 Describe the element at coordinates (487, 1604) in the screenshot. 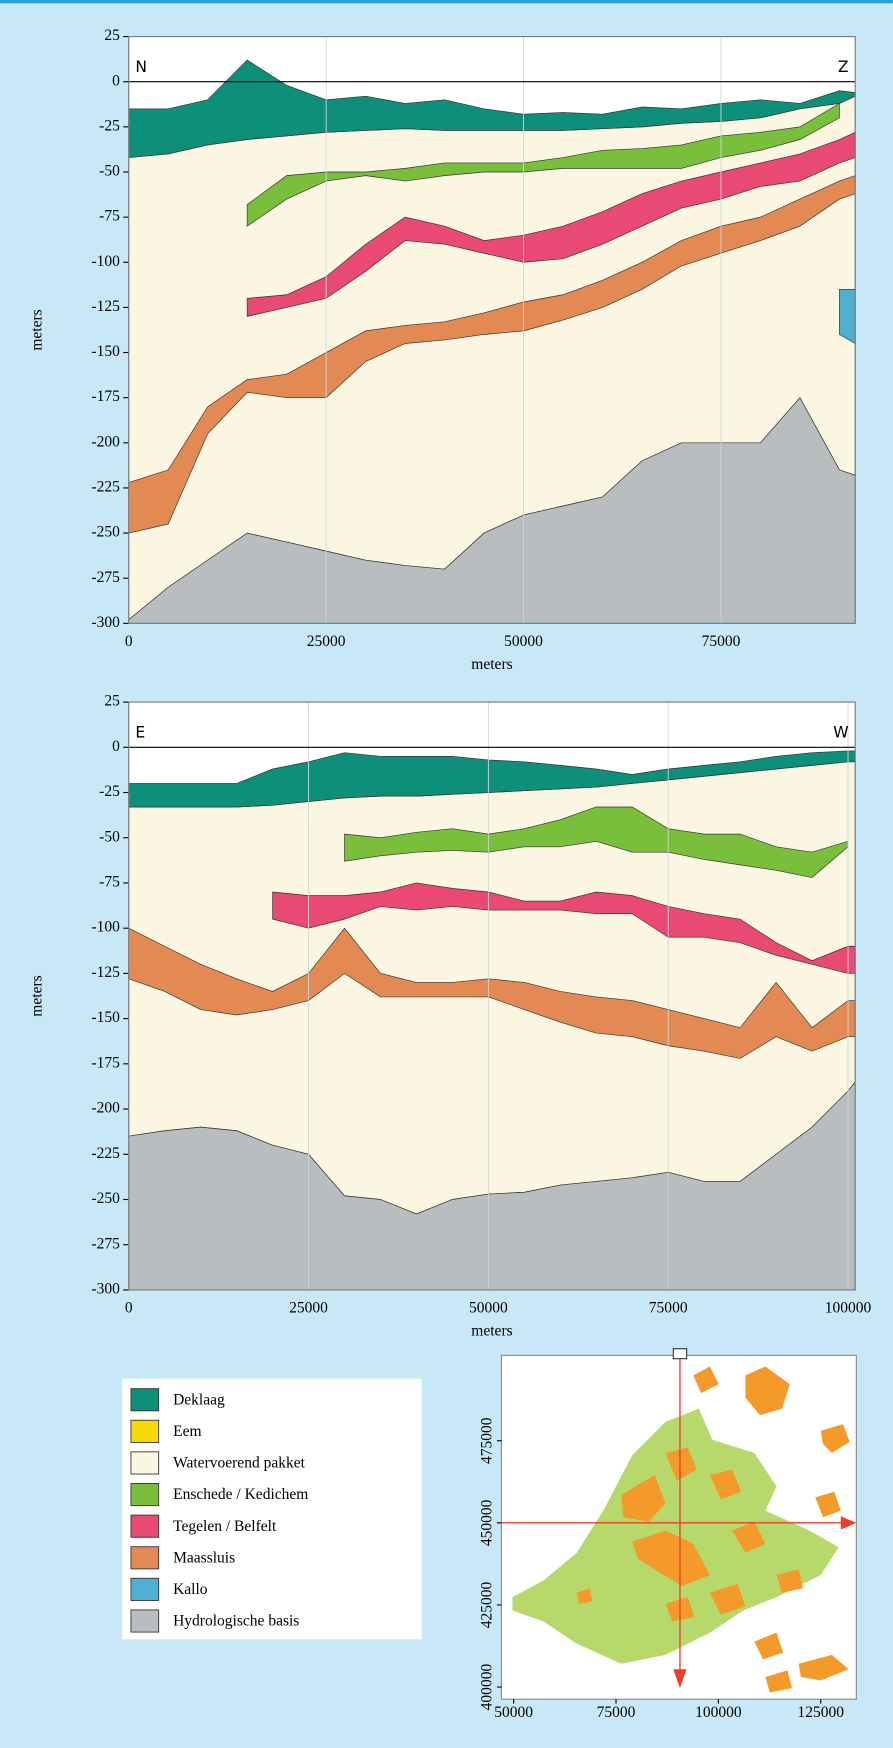

I see `y-tick-label: 425000` at that location.